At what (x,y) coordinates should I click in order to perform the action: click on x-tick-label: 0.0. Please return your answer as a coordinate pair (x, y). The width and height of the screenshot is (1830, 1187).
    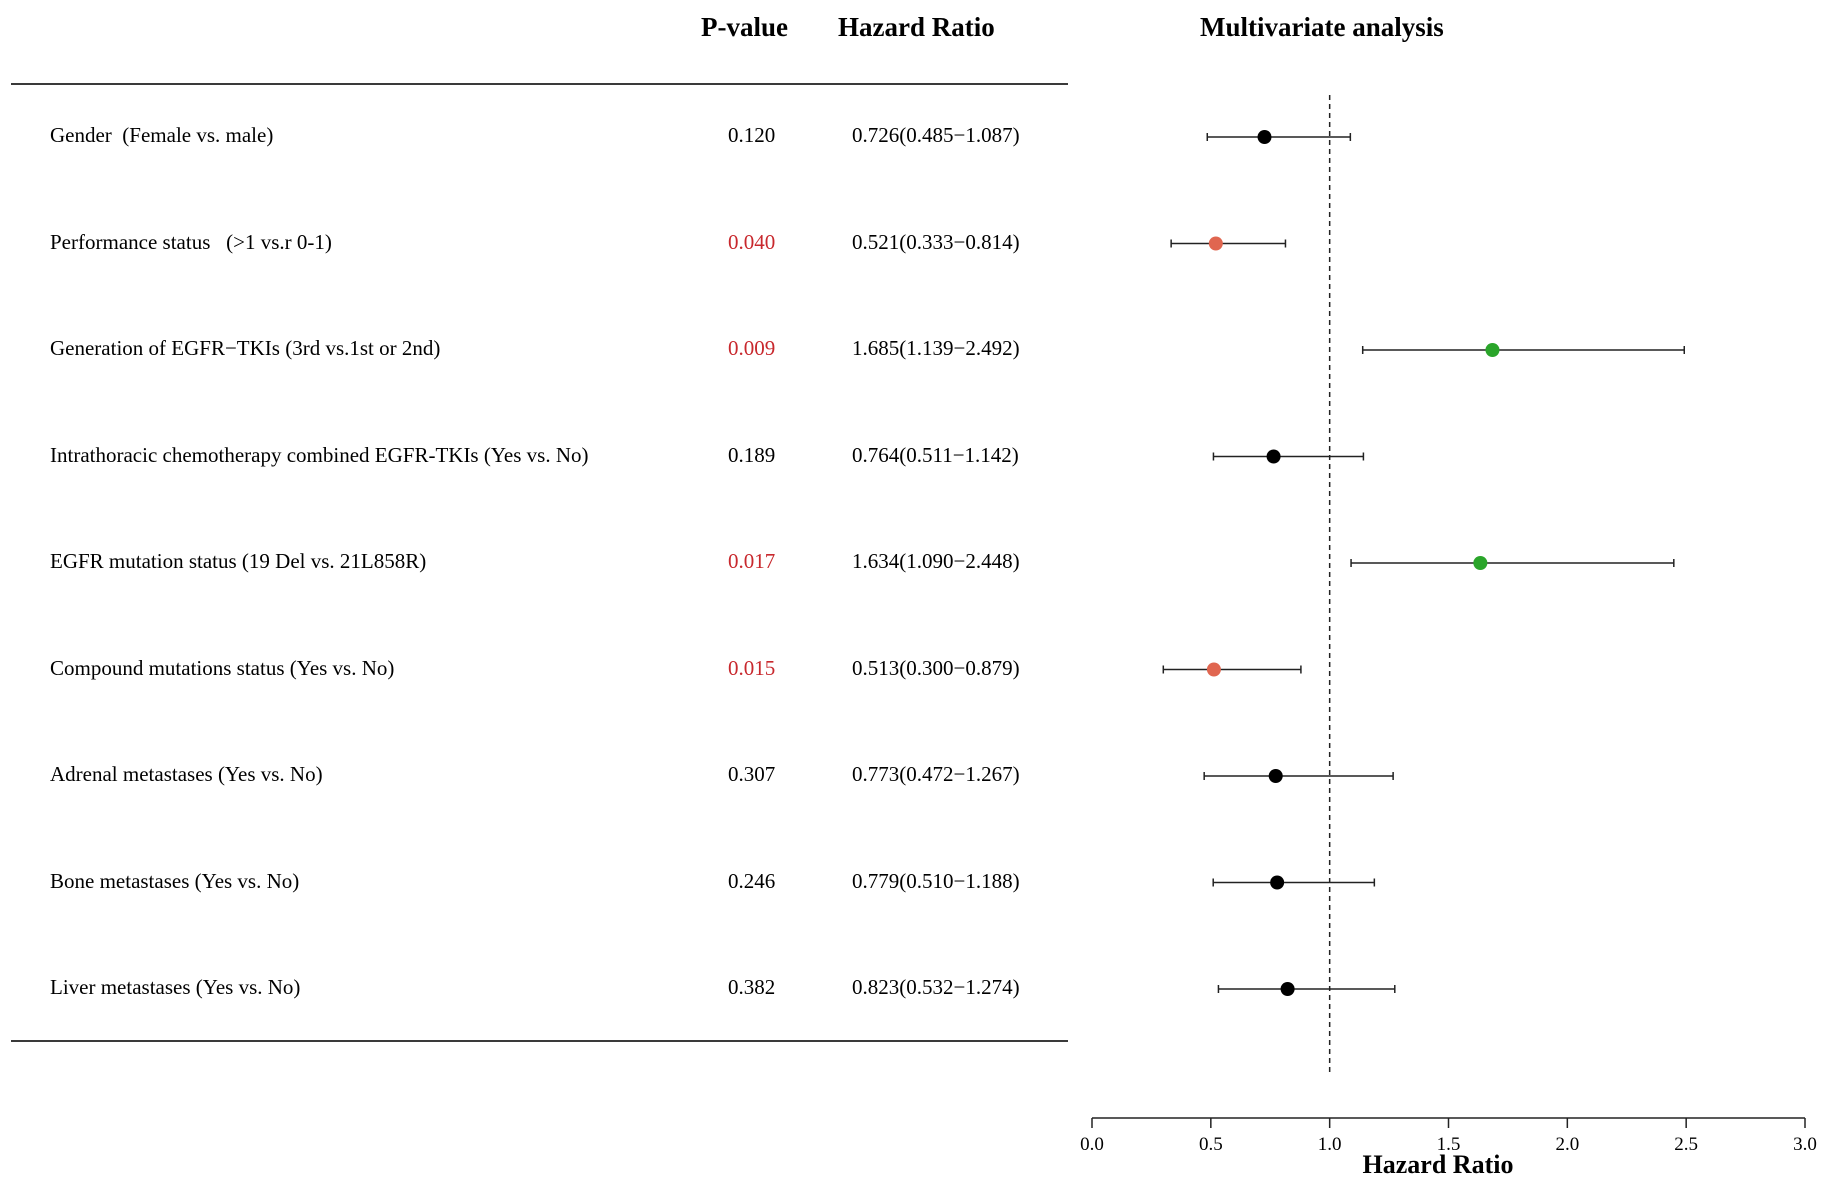
    Looking at the image, I should click on (1092, 1144).